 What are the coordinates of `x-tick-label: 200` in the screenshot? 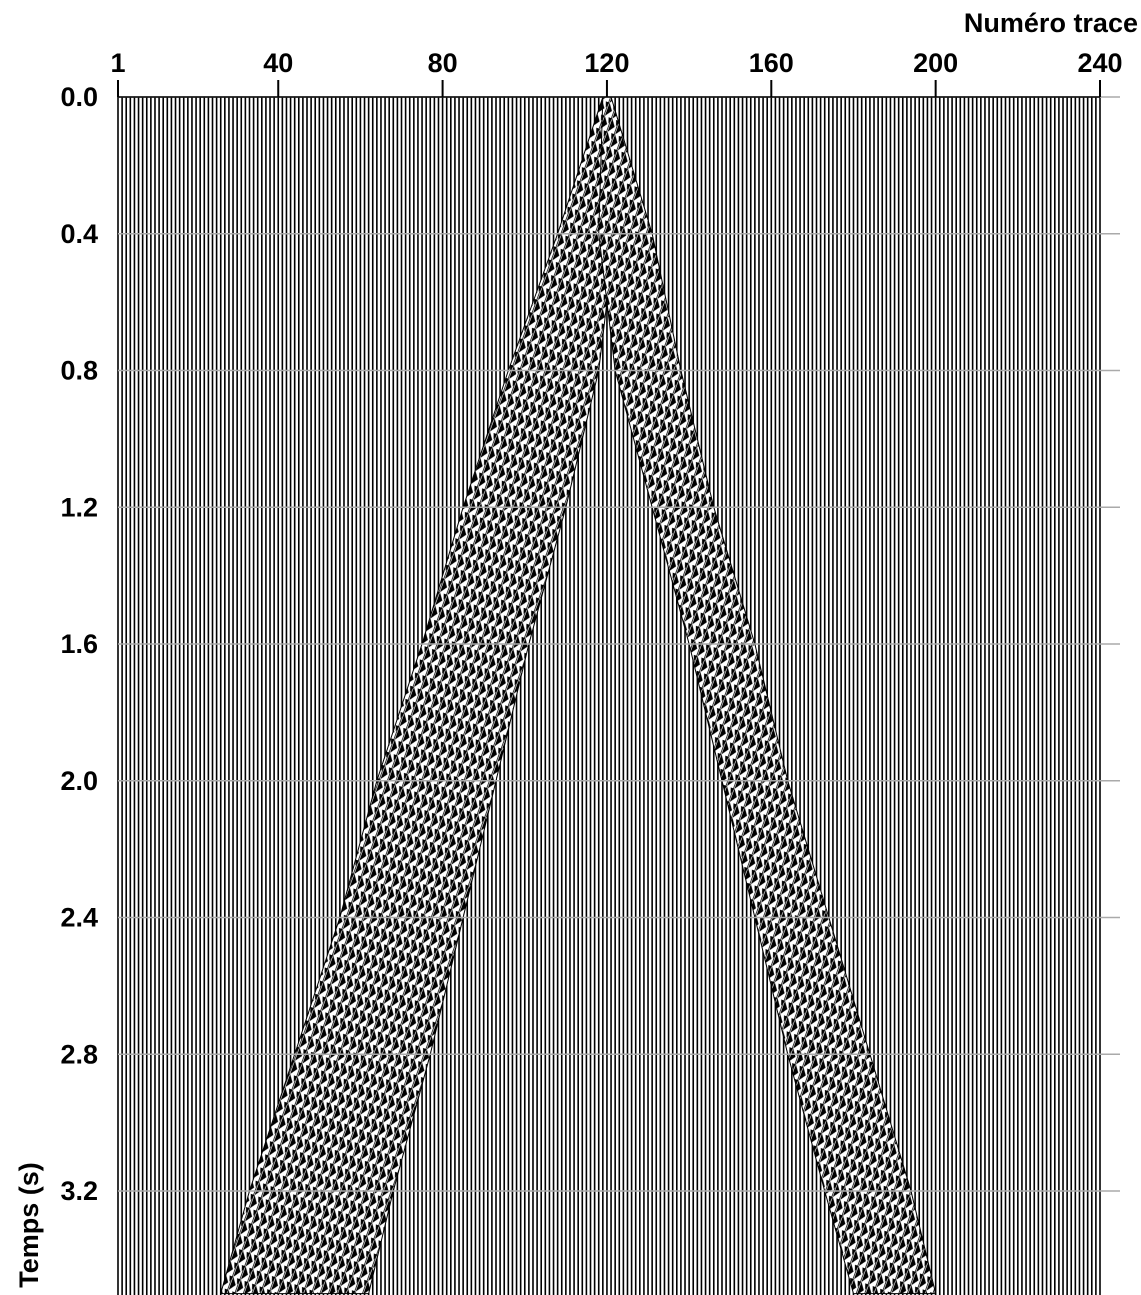 It's located at (935, 63).